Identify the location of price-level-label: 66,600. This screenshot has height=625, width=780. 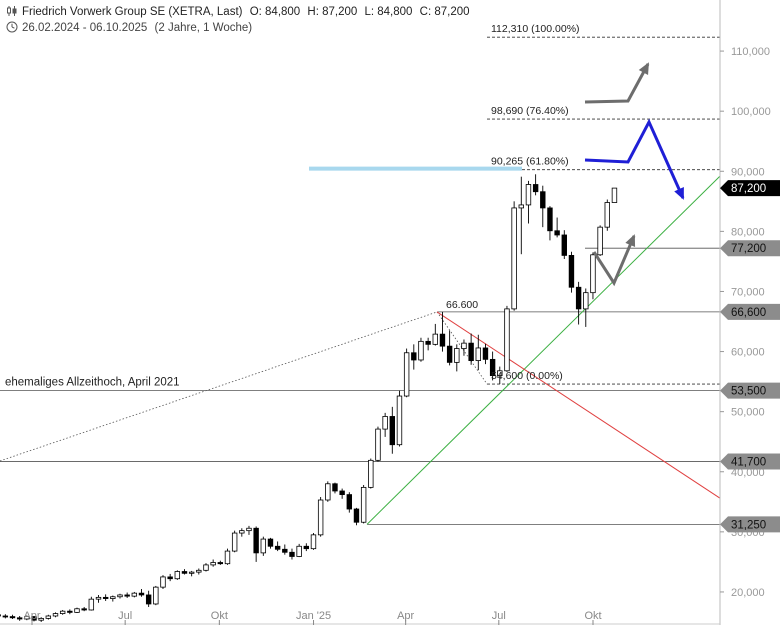
(748, 313).